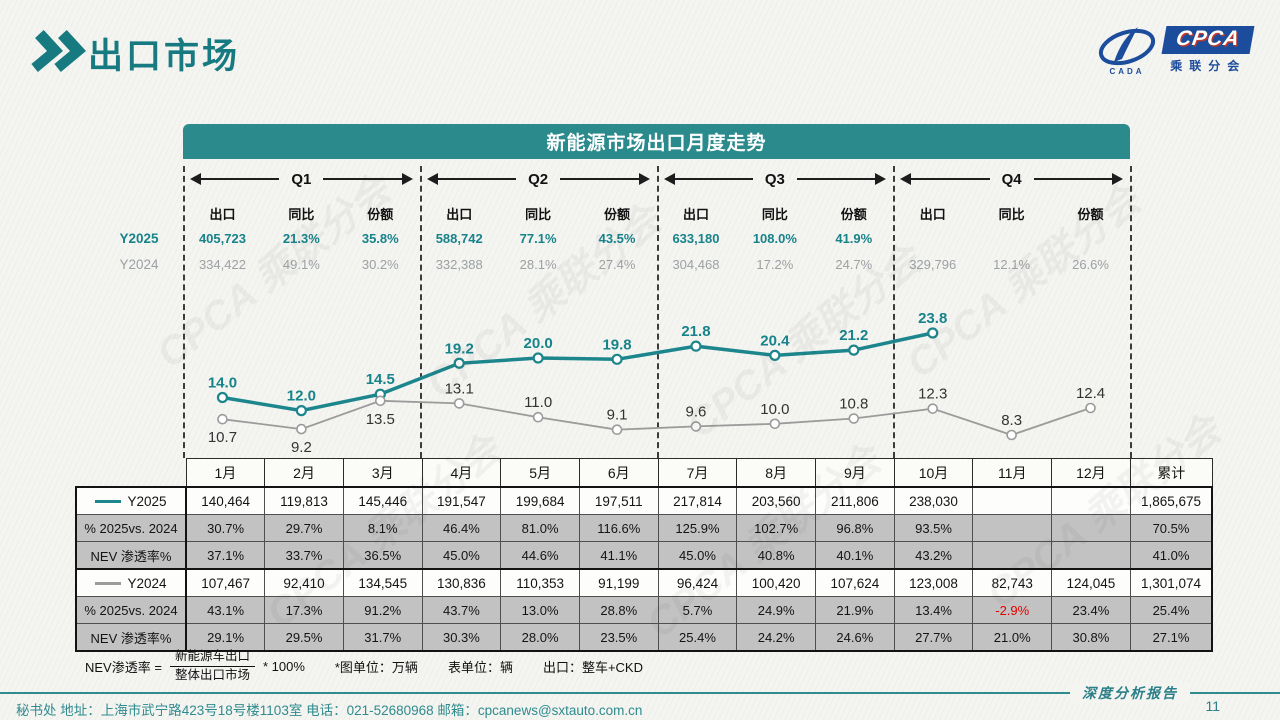  What do you see at coordinates (376, 667) in the screenshot?
I see `footnote-note-units-chart: *图单位：万辆` at bounding box center [376, 667].